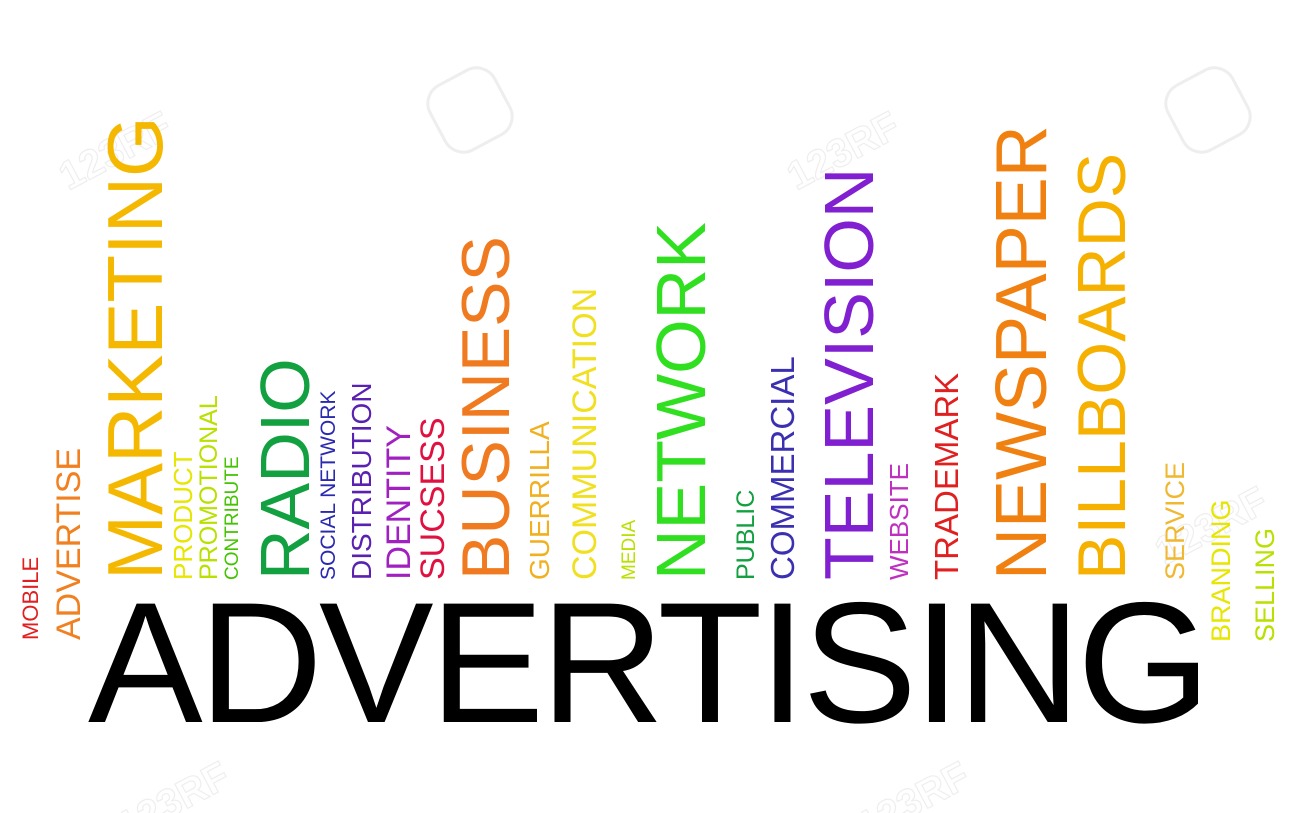 This screenshot has height=813, width=1300. I want to click on word-selling: SELLING, so click(1265, 584).